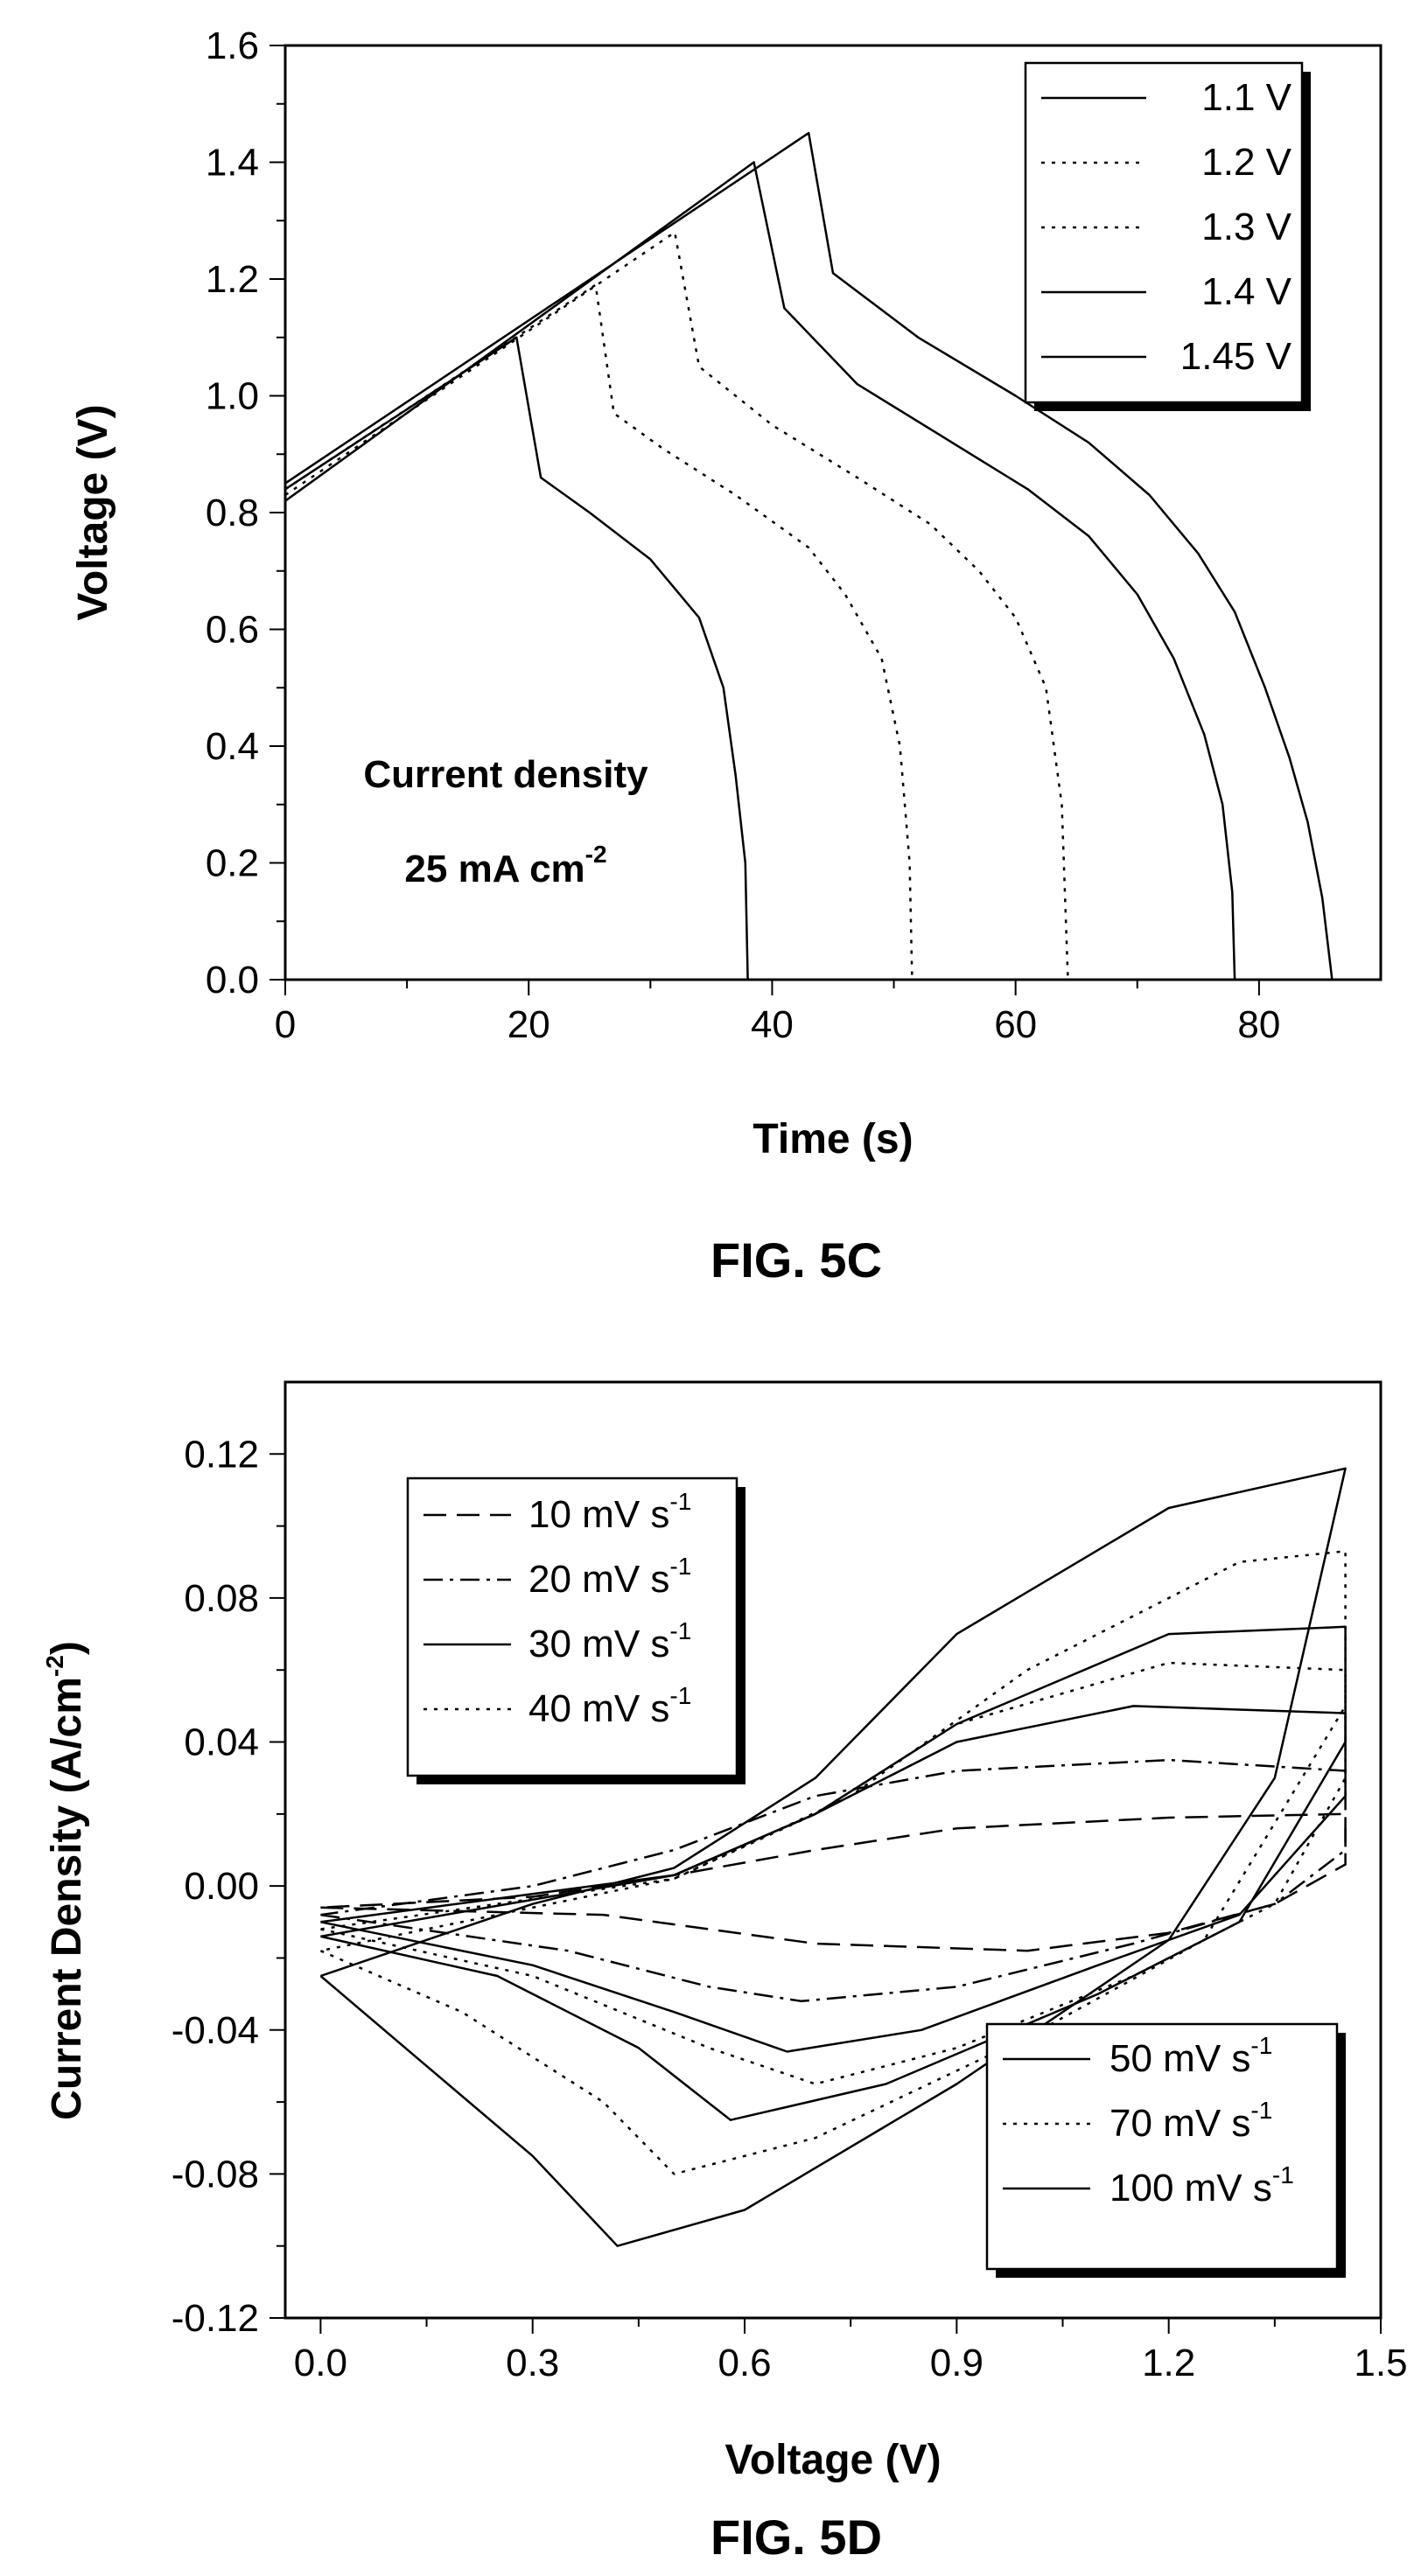 The height and width of the screenshot is (2576, 1421). I want to click on legend-entry: 1.45 V, so click(1236, 356).